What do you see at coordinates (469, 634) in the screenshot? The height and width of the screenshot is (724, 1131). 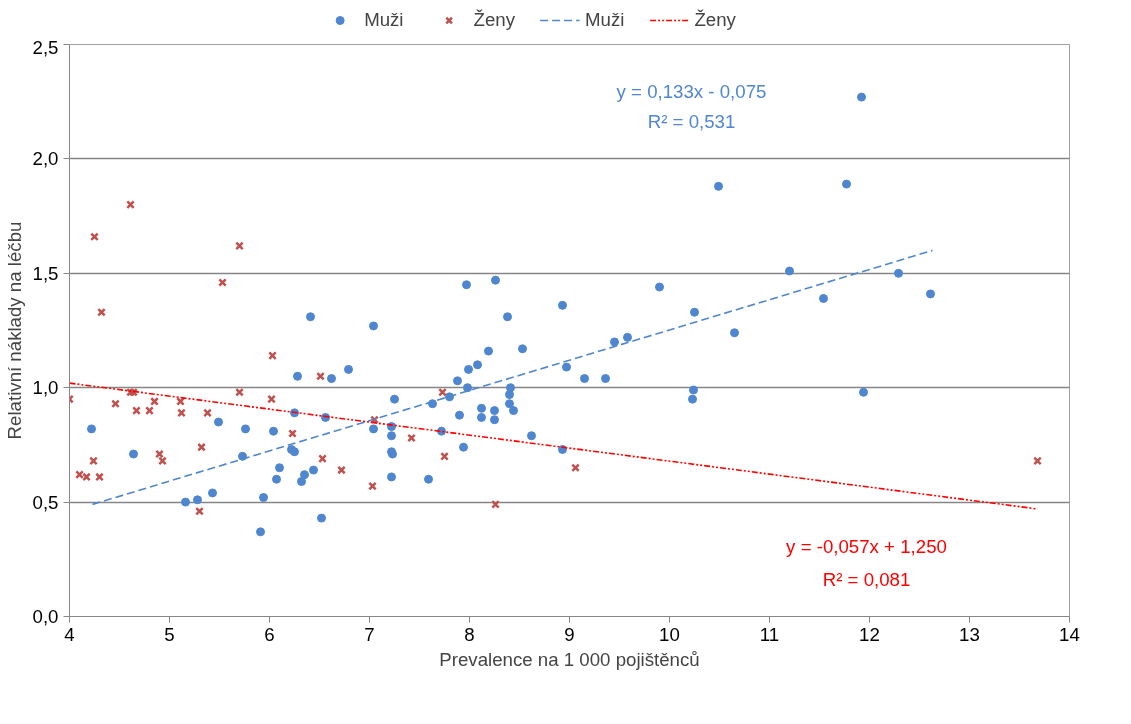 I see `x-tick-label: 8` at bounding box center [469, 634].